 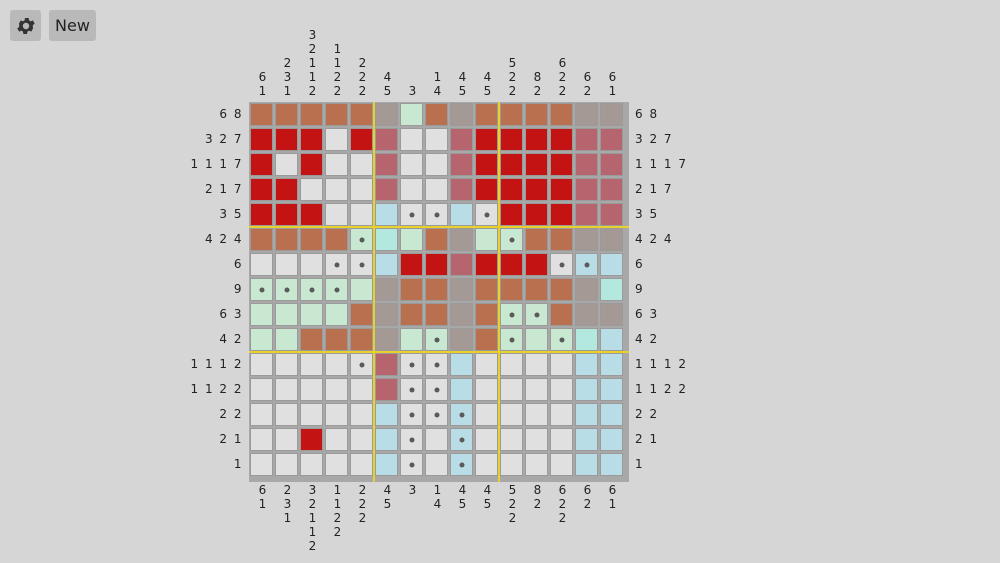 What do you see at coordinates (25, 25) in the screenshot?
I see `settings-button` at bounding box center [25, 25].